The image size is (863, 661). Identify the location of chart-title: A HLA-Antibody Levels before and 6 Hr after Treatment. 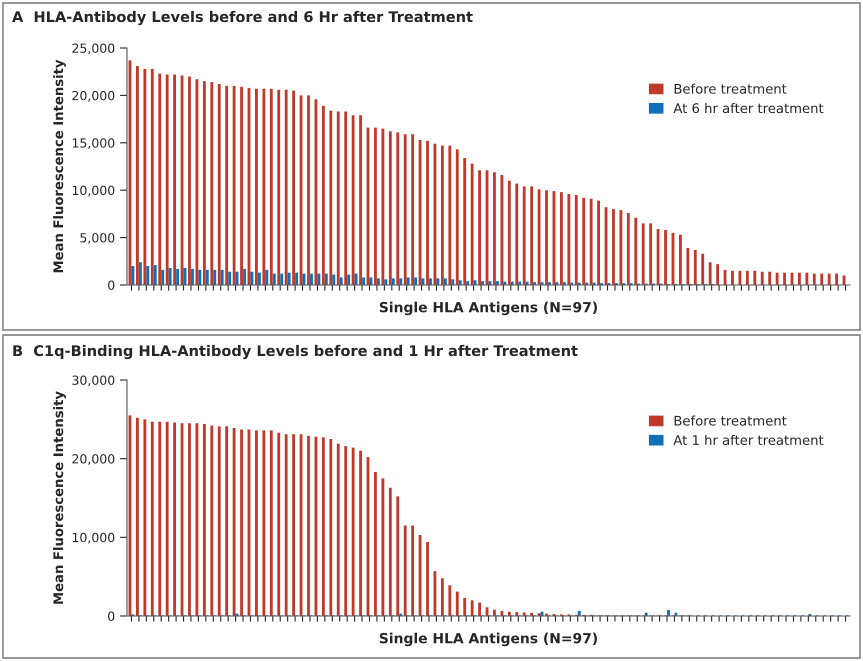
(242, 18).